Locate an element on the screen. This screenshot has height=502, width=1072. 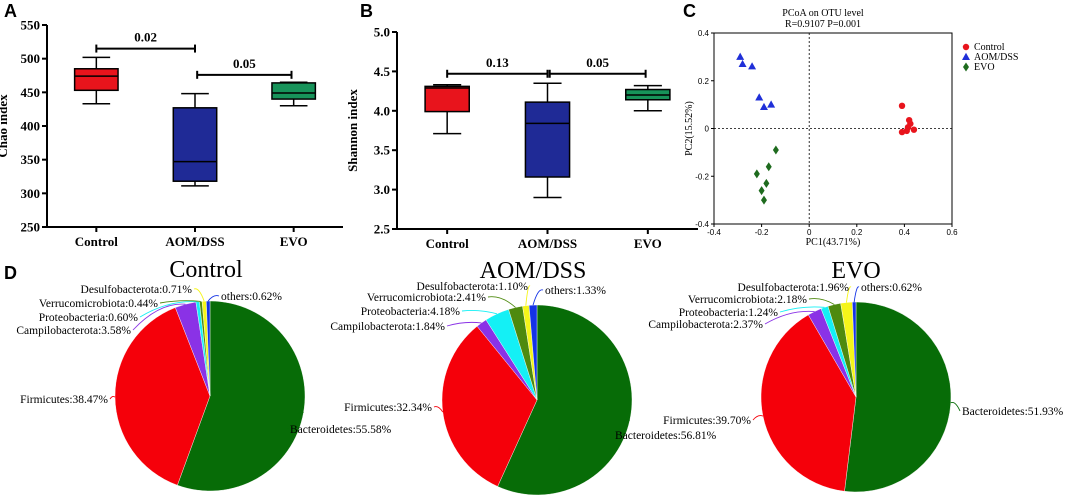
slice-label: Proteobacteria:4.18% is located at coordinates (411, 312).